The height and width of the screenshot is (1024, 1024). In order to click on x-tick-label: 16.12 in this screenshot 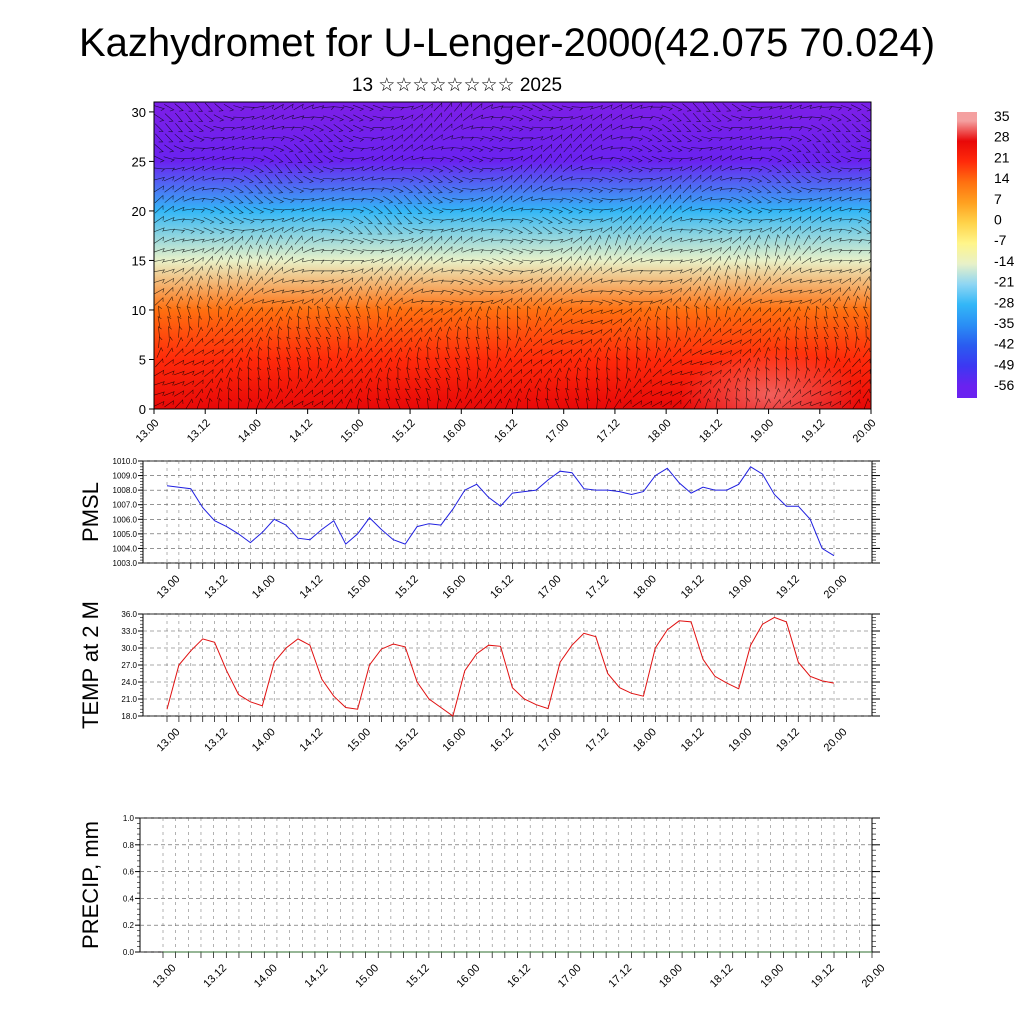, I will do `click(519, 976)`.